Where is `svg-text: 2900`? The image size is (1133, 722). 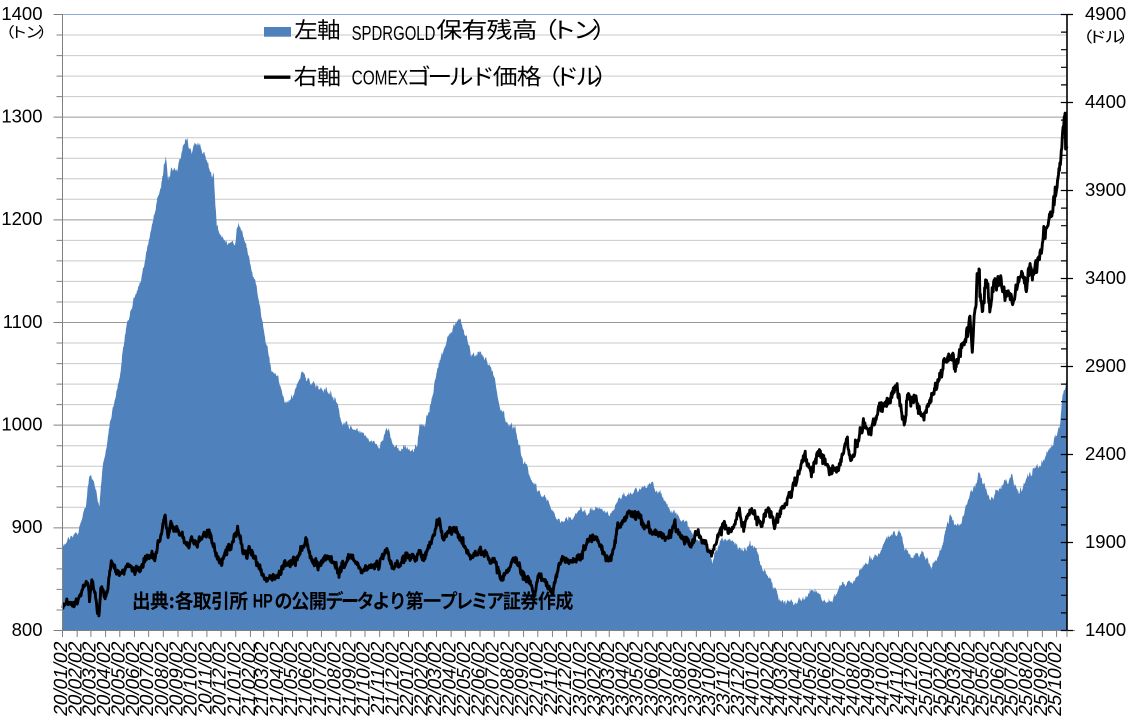 svg-text: 2900 is located at coordinates (1105, 365).